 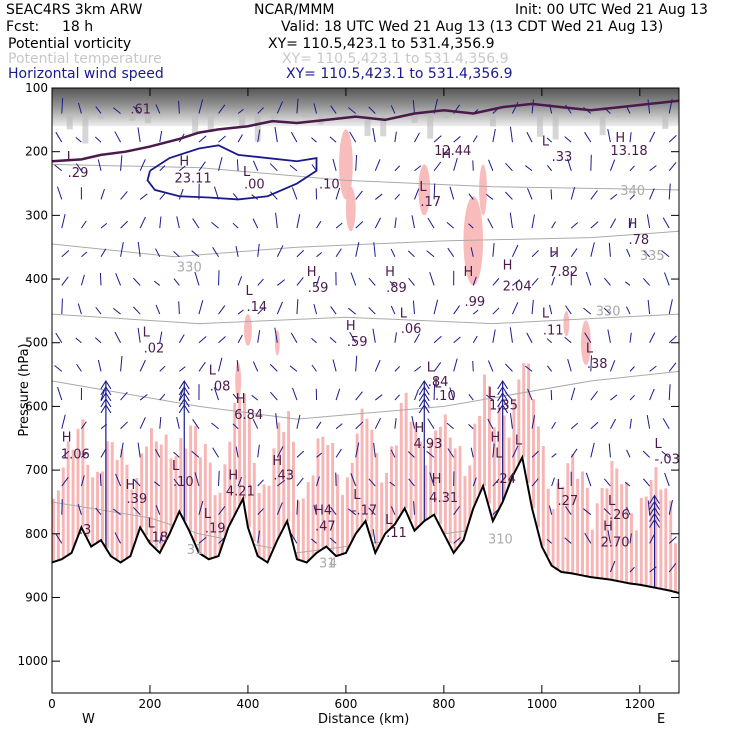 I want to click on theta-contour-label: 335, so click(x=652, y=256).